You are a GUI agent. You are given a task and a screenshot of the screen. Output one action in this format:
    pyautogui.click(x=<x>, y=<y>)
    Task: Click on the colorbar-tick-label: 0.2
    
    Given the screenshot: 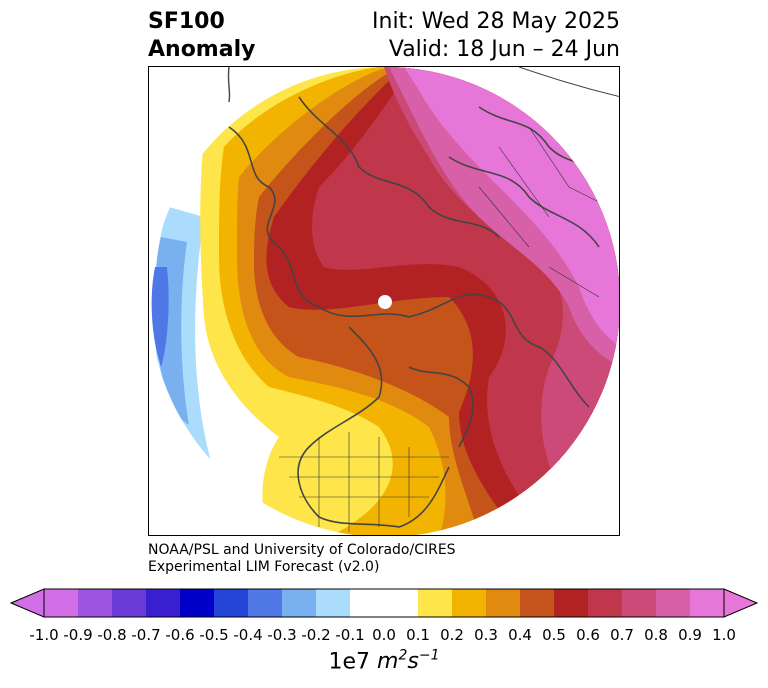 What is the action you would take?
    pyautogui.click(x=452, y=635)
    